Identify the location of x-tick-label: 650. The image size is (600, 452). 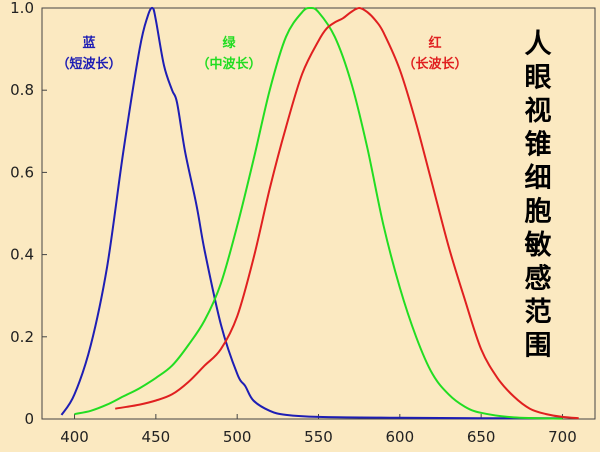
(481, 437).